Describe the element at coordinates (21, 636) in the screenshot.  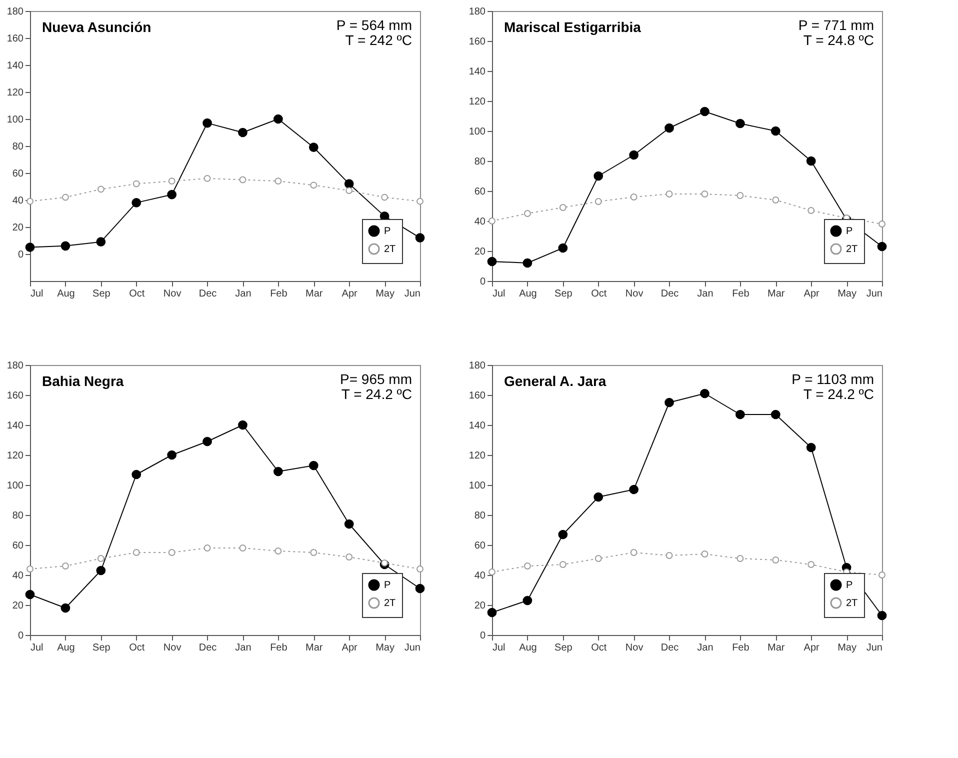
I see `y-tick-label: 0` at that location.